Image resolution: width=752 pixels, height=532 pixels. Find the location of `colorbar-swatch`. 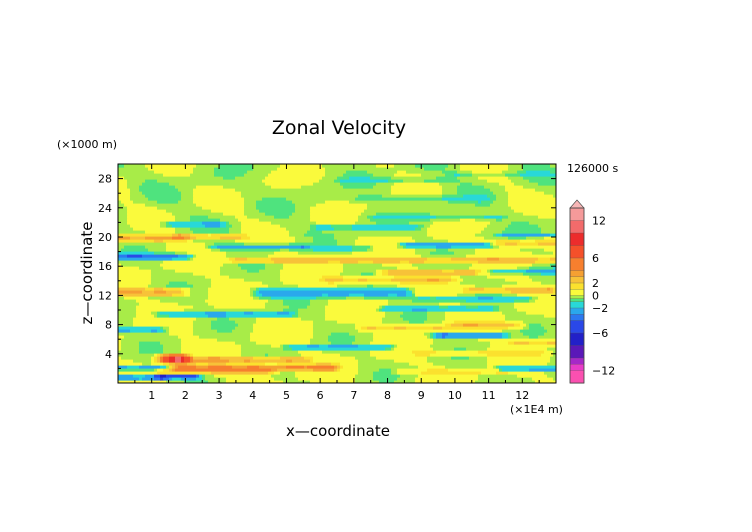

colorbar-swatch is located at coordinates (577, 361).